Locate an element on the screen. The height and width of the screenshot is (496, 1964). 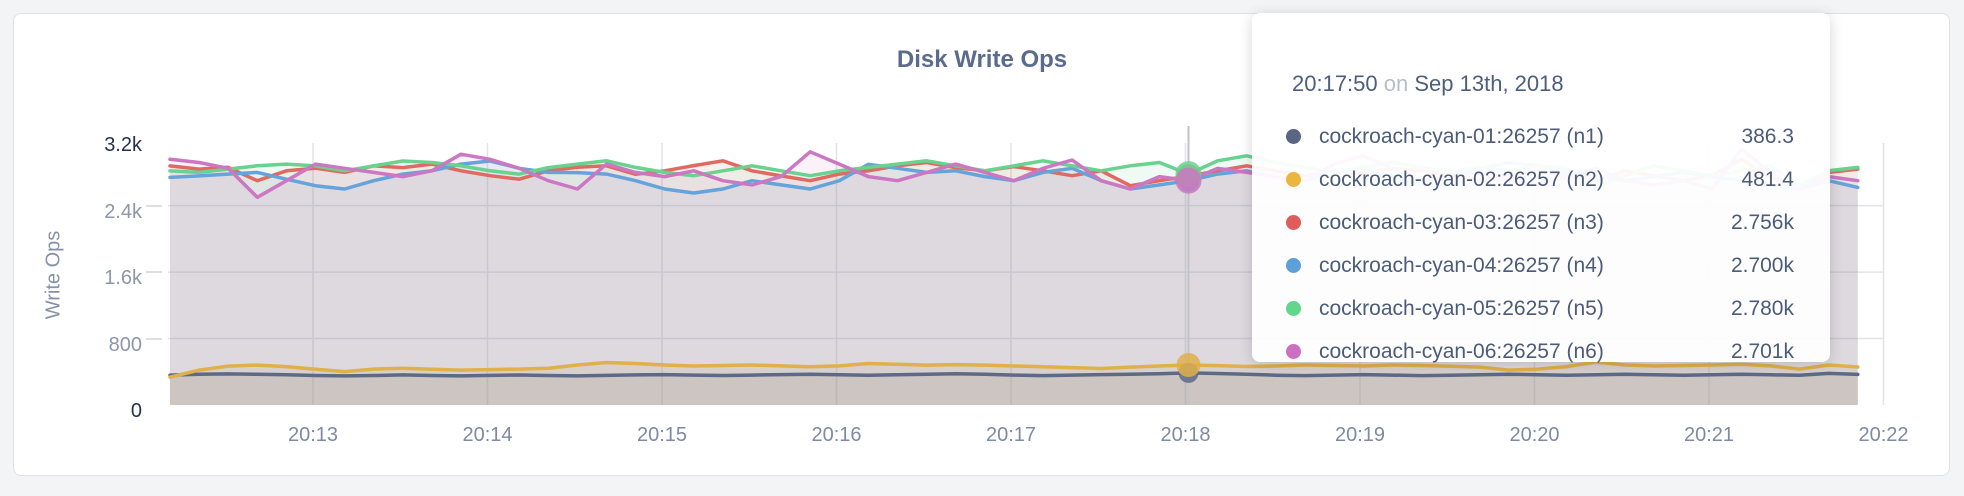
tooltip-date: Sep 13th, 2018 is located at coordinates (1489, 83).